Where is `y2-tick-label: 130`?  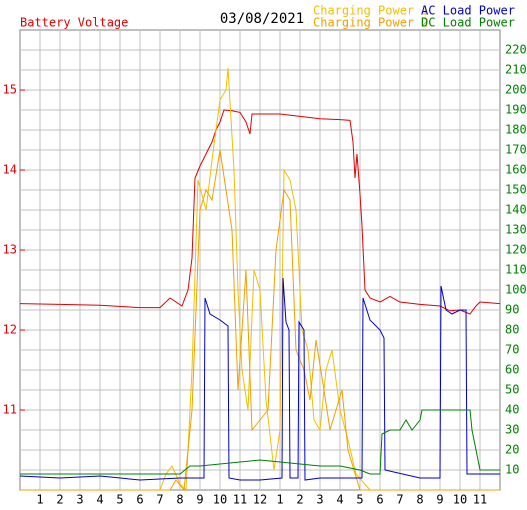
y2-tick-label: 130 is located at coordinates (516, 230).